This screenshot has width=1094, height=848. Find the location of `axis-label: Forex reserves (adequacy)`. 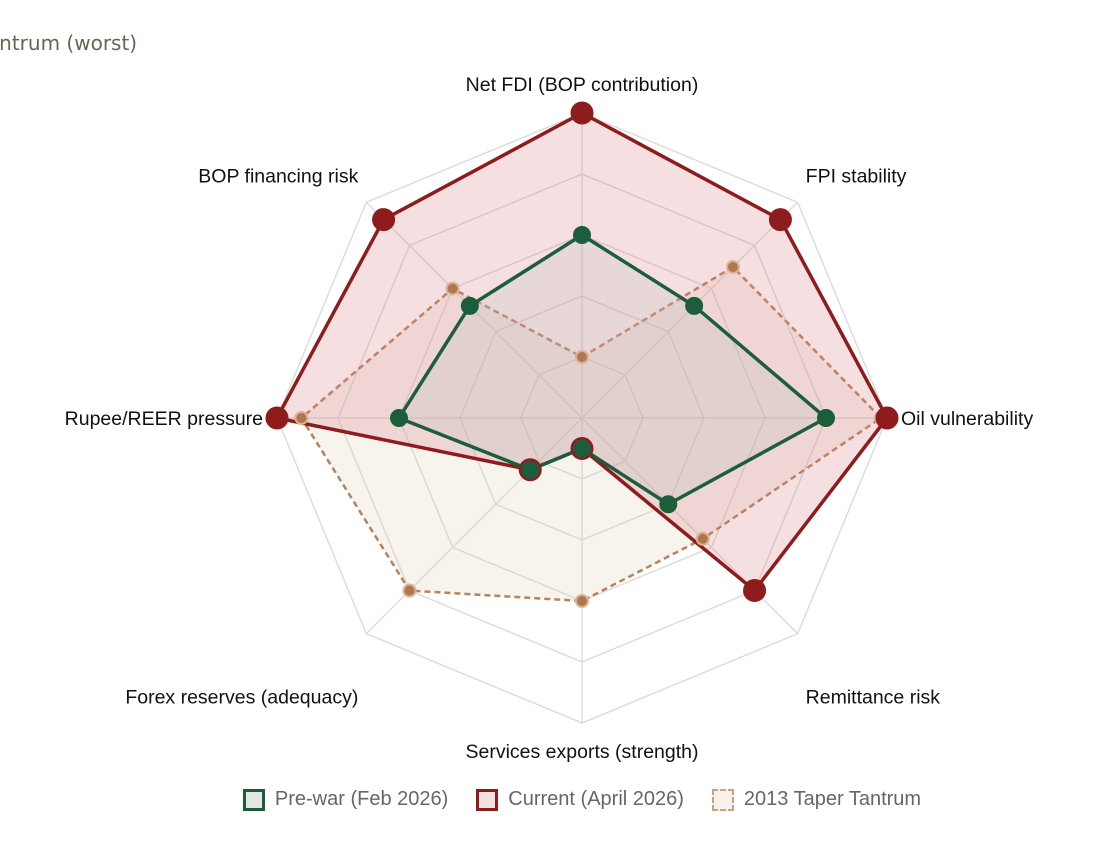

axis-label: Forex reserves (adequacy) is located at coordinates (241, 698).